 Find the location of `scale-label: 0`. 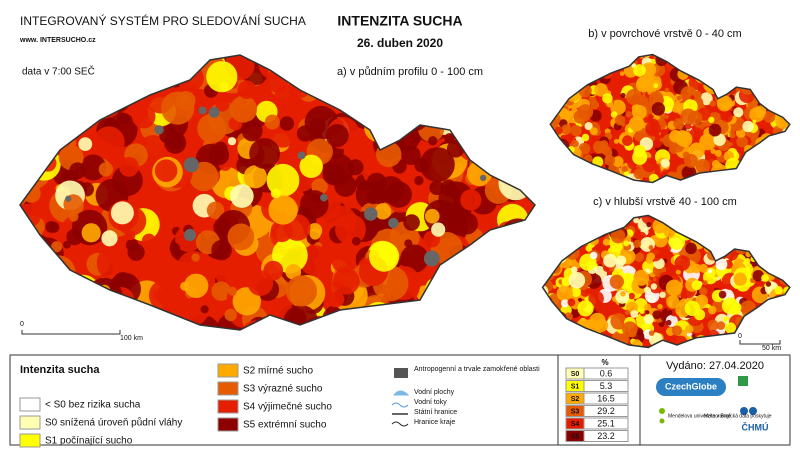

scale-label: 0 is located at coordinates (22, 324).